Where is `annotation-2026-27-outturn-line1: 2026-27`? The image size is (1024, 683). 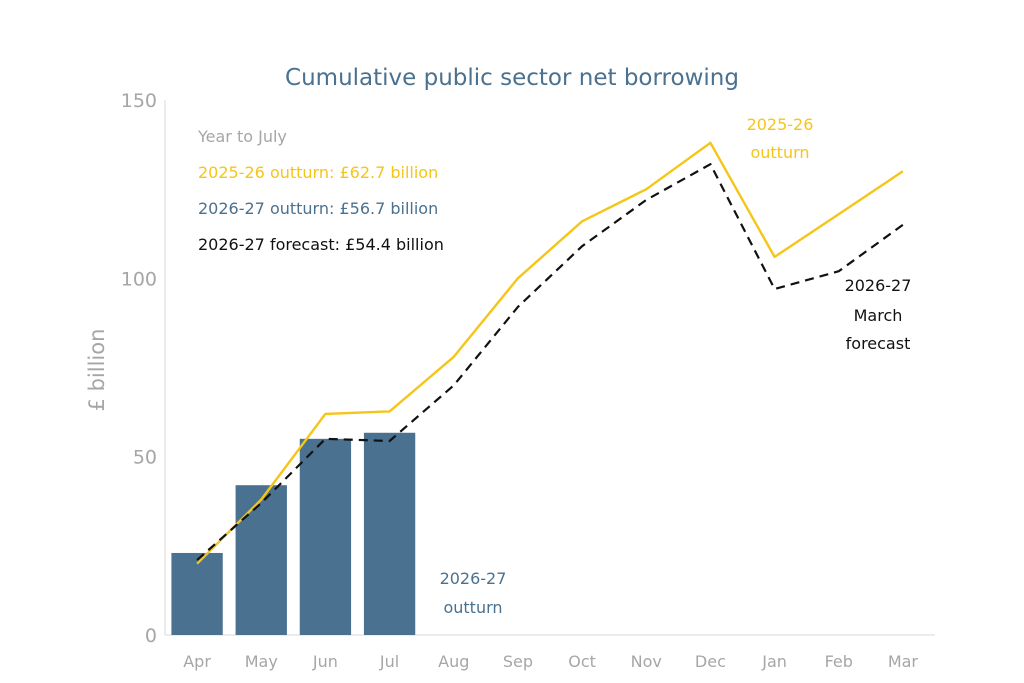 annotation-2026-27-outturn-line1: 2026-27 is located at coordinates (473, 578).